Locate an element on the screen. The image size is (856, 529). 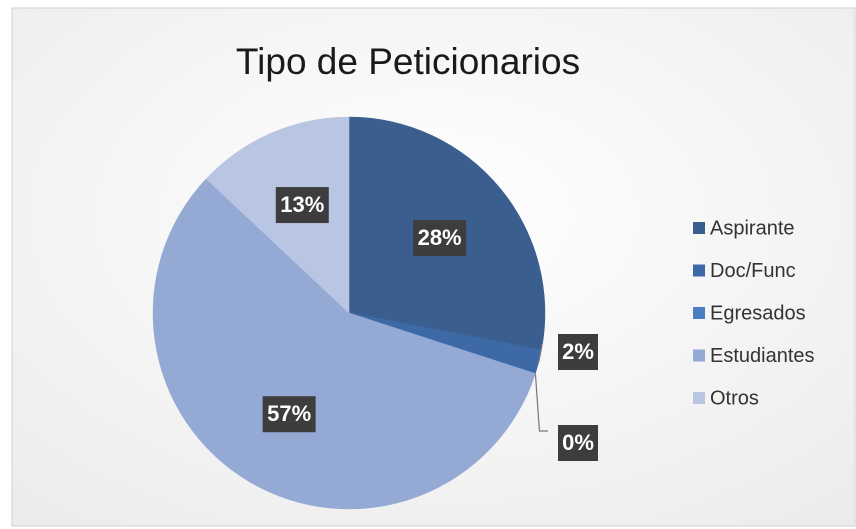
data-label: 13% is located at coordinates (302, 204).